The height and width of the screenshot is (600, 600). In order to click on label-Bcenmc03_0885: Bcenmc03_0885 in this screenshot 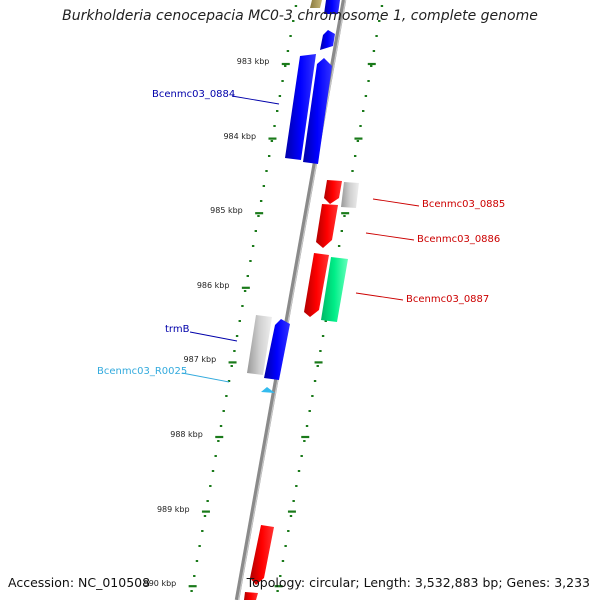, I will do `click(464, 204)`.